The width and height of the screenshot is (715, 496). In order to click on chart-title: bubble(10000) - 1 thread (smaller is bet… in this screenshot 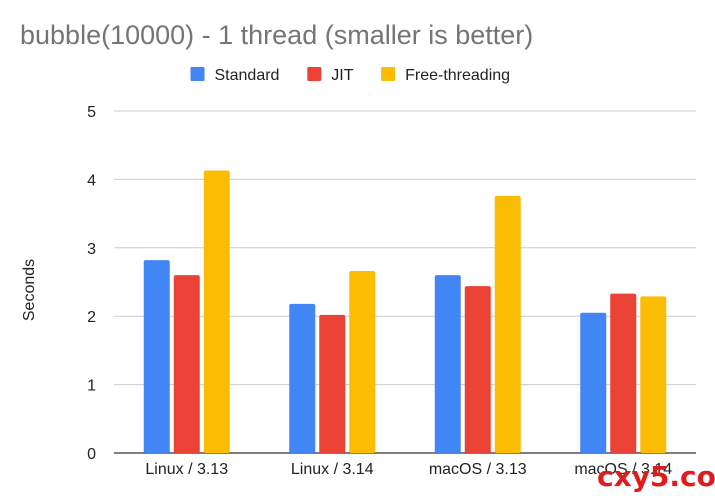, I will do `click(276, 35)`.